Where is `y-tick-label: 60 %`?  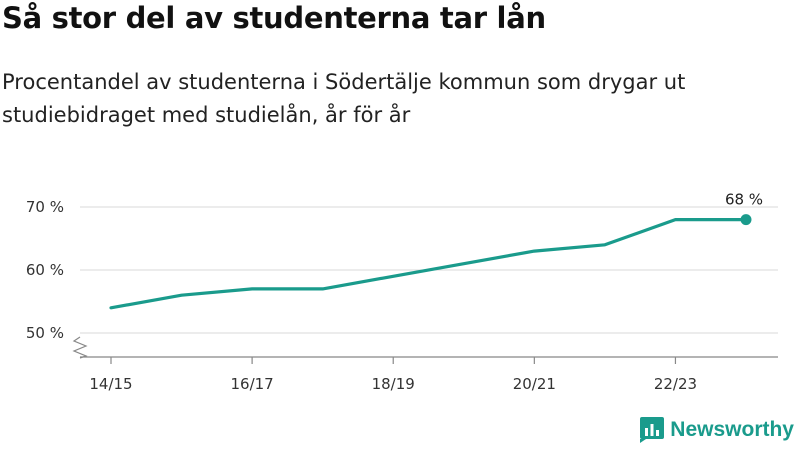 y-tick-label: 60 % is located at coordinates (45, 270).